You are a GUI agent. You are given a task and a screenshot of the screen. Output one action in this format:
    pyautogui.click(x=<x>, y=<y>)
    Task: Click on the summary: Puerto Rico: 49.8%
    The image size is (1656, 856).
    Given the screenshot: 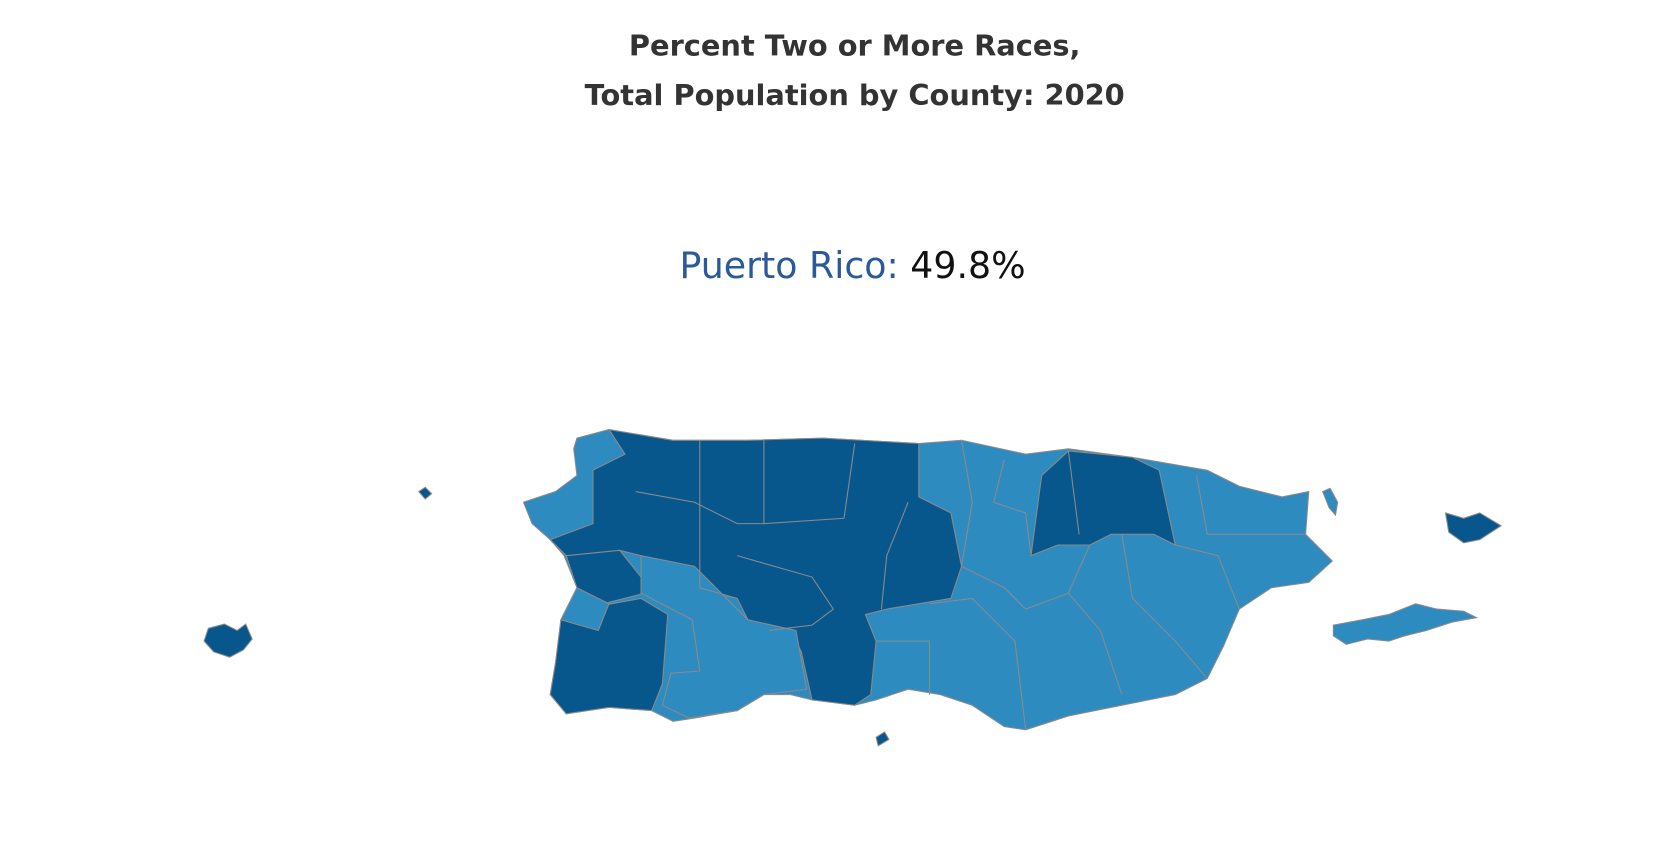 What is the action you would take?
    pyautogui.click(x=852, y=265)
    